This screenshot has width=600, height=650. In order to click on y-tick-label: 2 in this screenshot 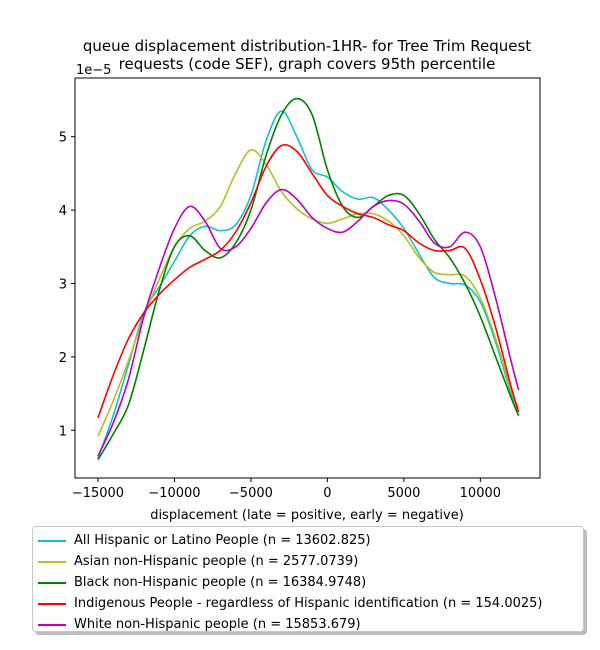, I will do `click(63, 358)`.